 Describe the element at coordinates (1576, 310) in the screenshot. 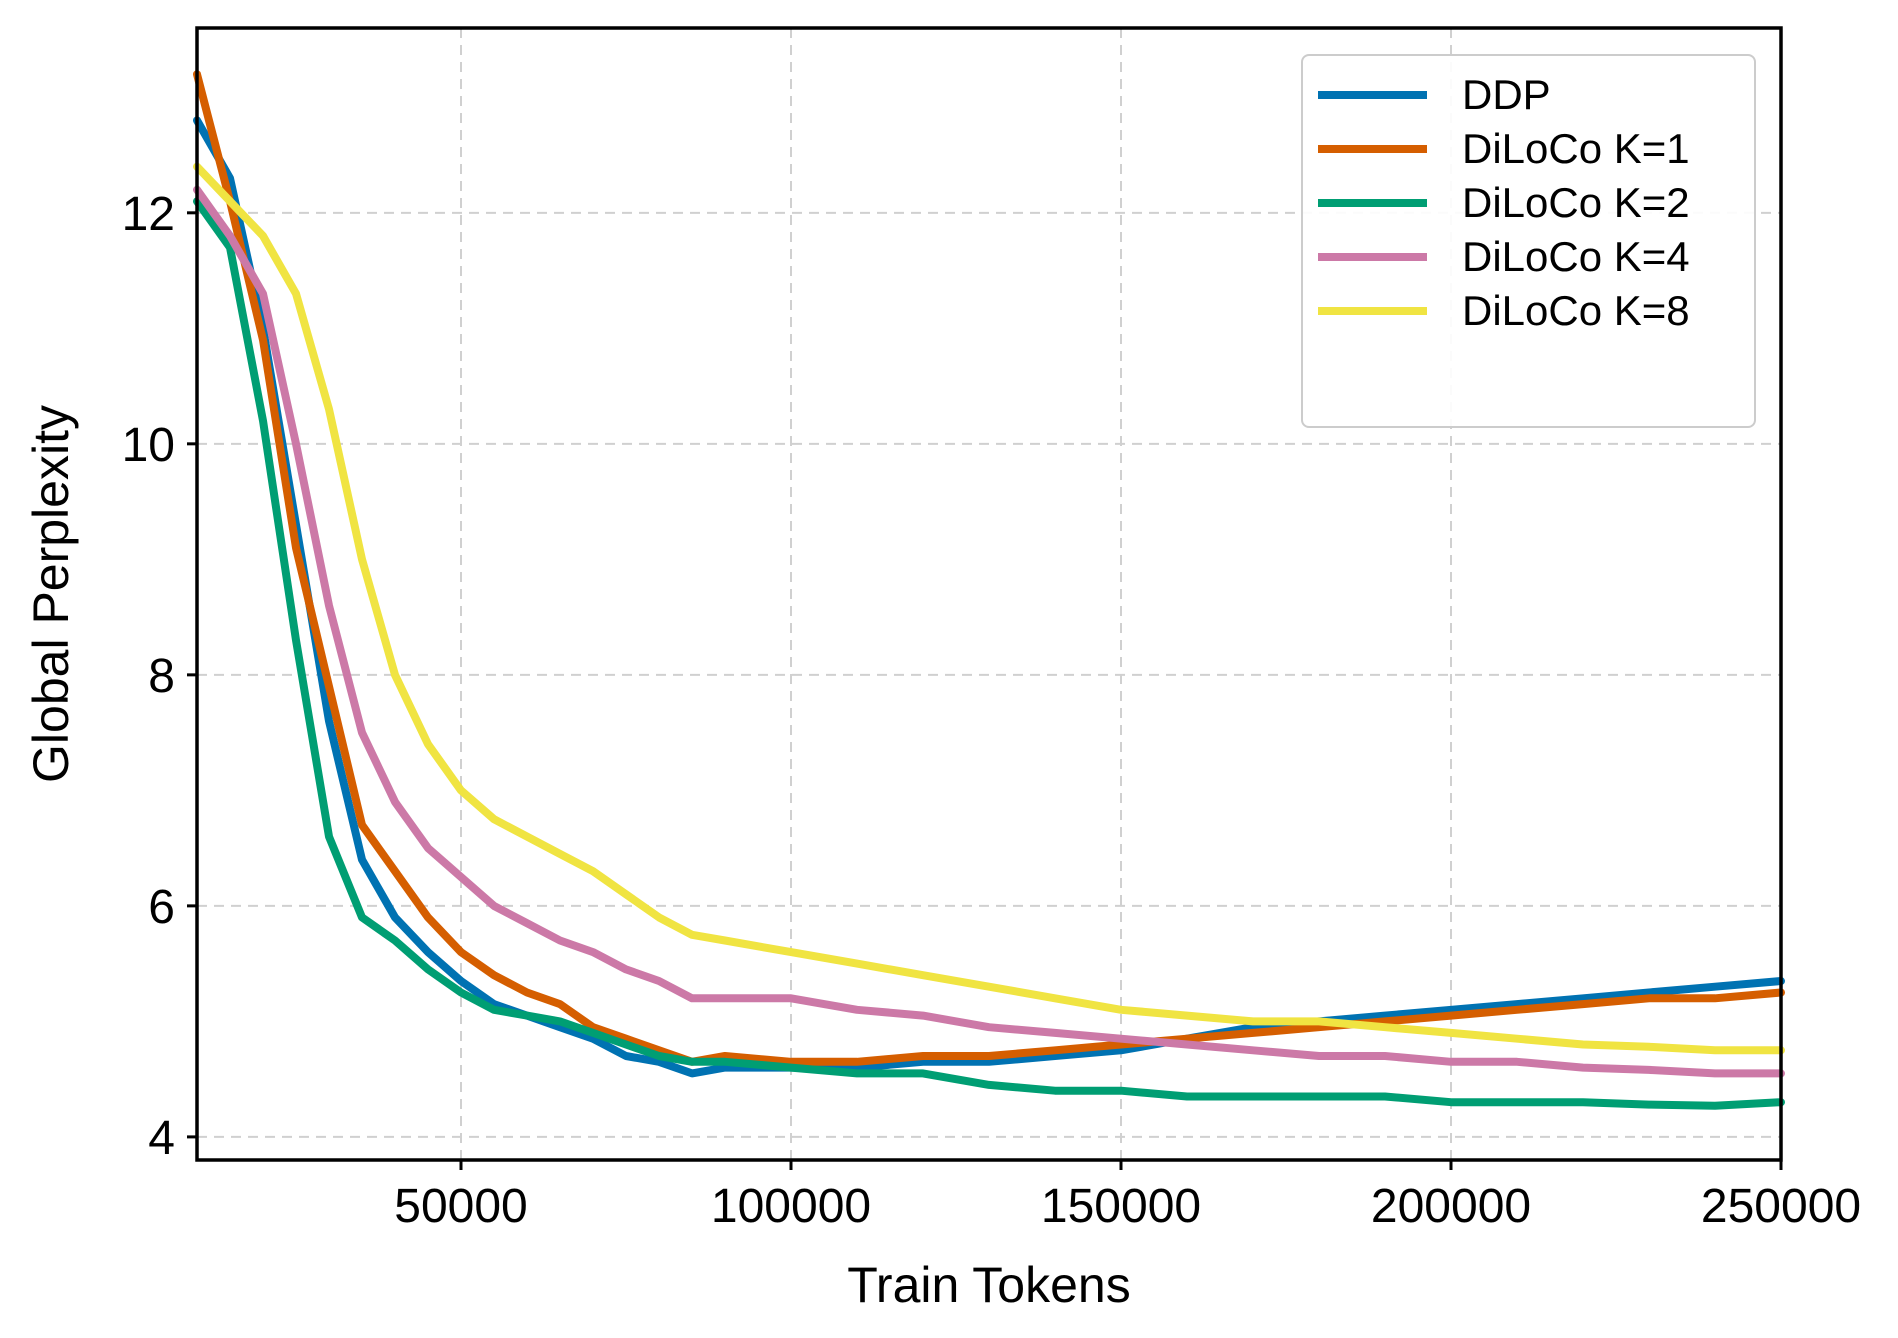

I see `legend-label: DiLoCo K=8` at that location.